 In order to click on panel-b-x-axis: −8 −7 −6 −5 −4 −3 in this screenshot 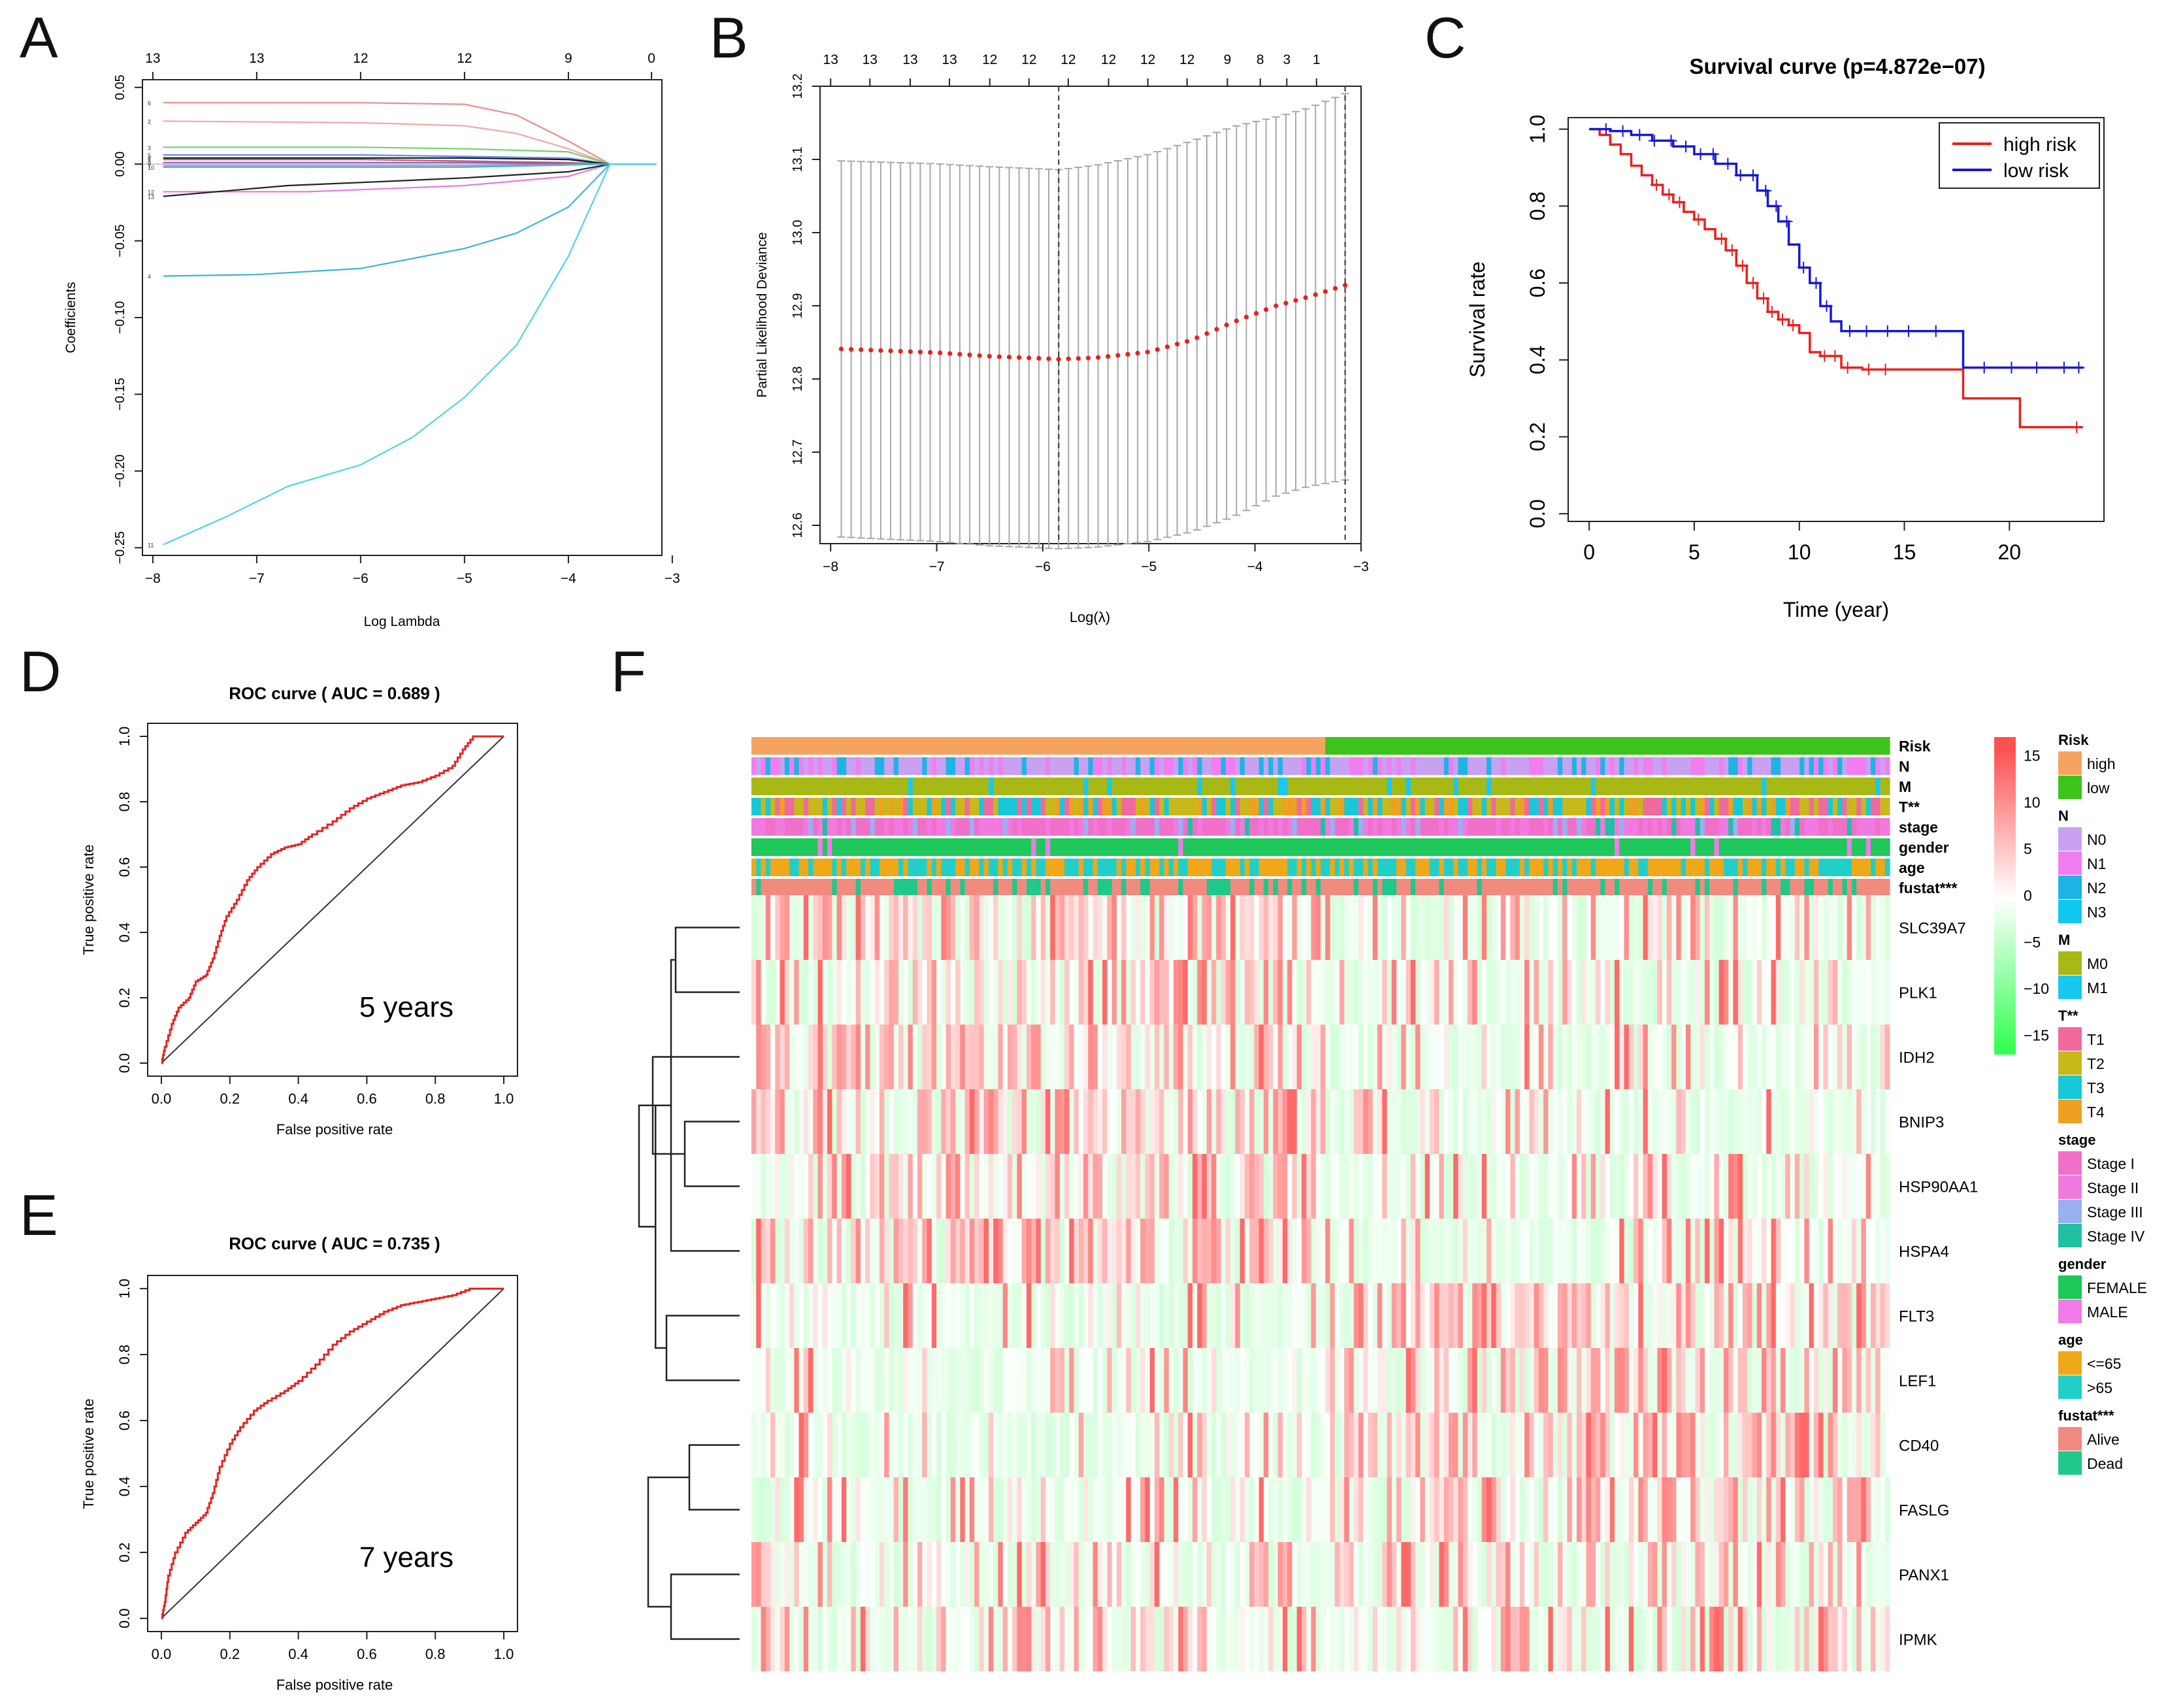, I will do `click(1096, 559)`.